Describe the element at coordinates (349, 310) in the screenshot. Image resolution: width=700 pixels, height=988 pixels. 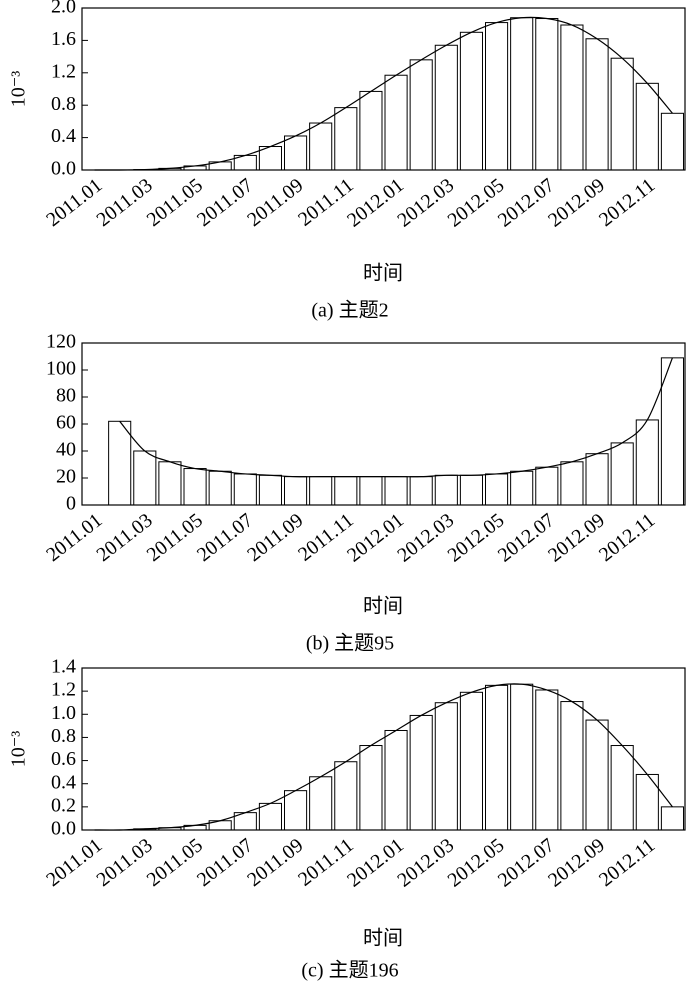
I see `caption: (a) 主题2` at that location.